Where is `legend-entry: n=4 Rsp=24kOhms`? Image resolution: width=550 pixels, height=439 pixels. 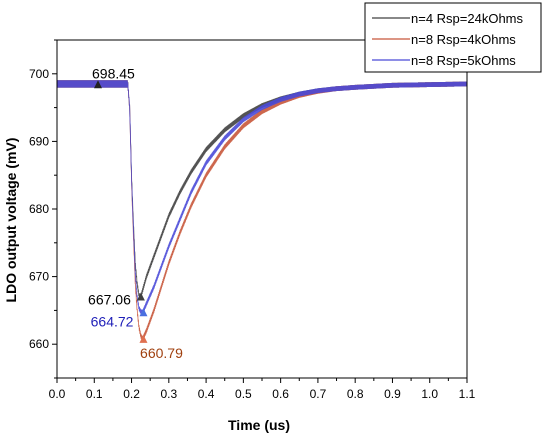
legend-entry: n=4 Rsp=24kOhms is located at coordinates (467, 18).